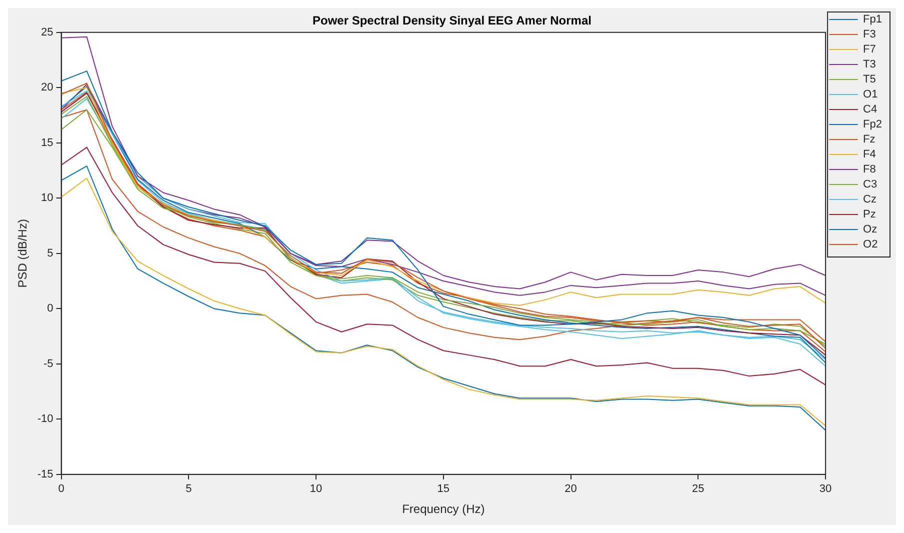 The height and width of the screenshot is (533, 904). I want to click on y-axis-title: PSD (dB/Hz), so click(23, 253).